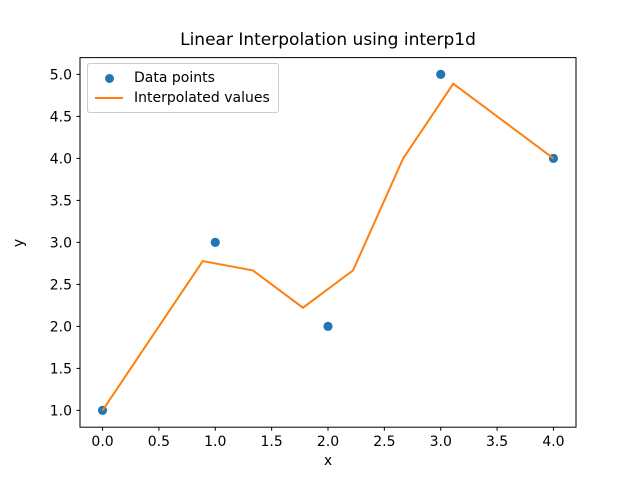 This screenshot has width=640, height=480. I want to click on y-tick-label: 4.0, so click(61, 159).